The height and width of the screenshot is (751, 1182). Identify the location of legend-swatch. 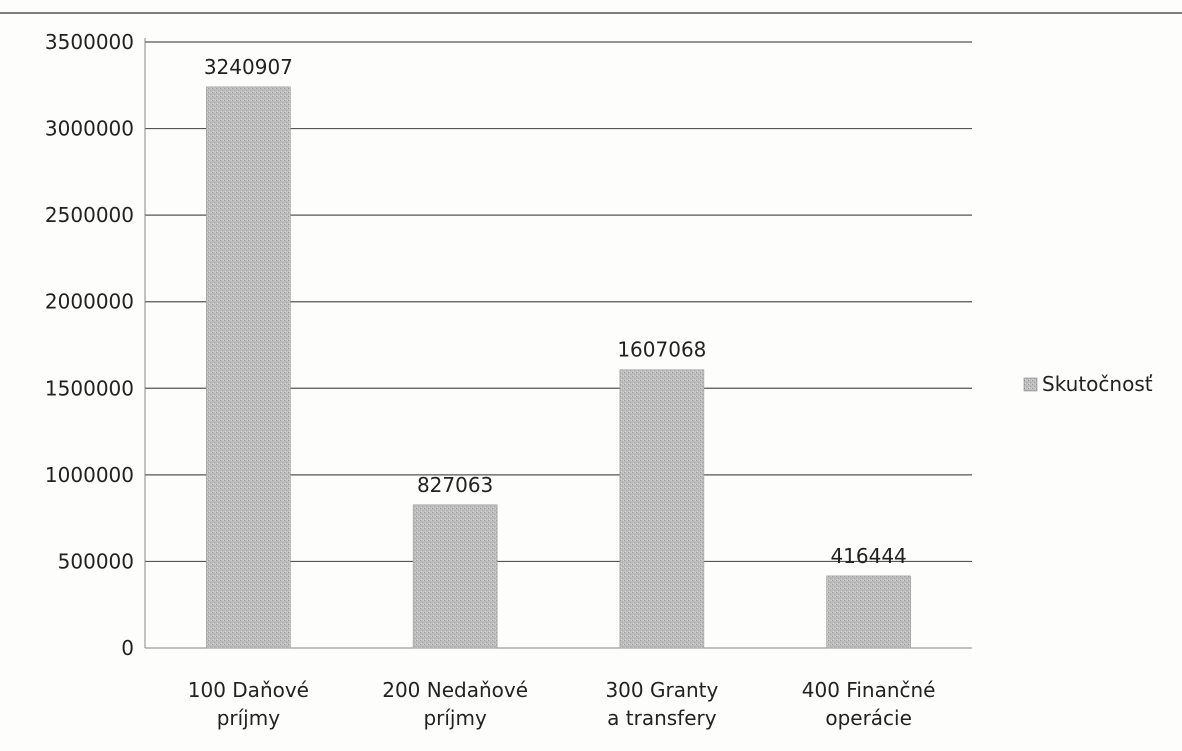
(1030, 384).